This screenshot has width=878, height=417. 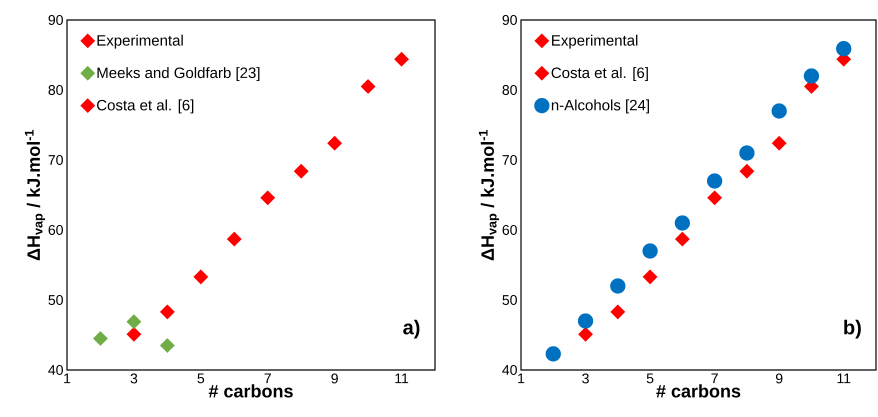 What do you see at coordinates (852, 329) in the screenshot?
I see `annotation: b)` at bounding box center [852, 329].